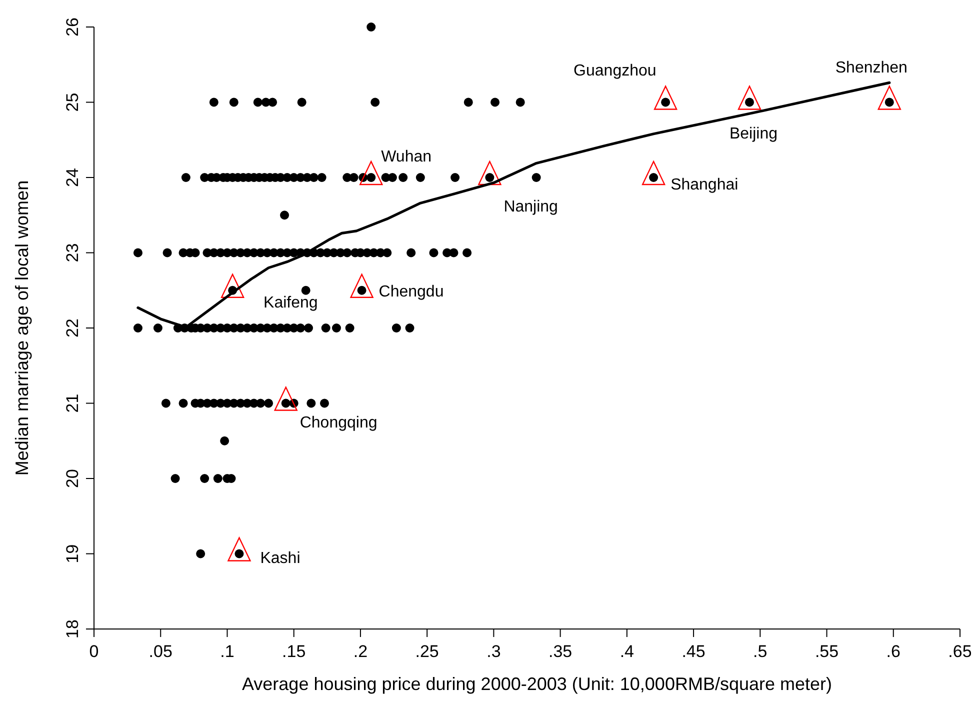  Describe the element at coordinates (160, 651) in the screenshot. I see `x-tick-label: .05` at that location.